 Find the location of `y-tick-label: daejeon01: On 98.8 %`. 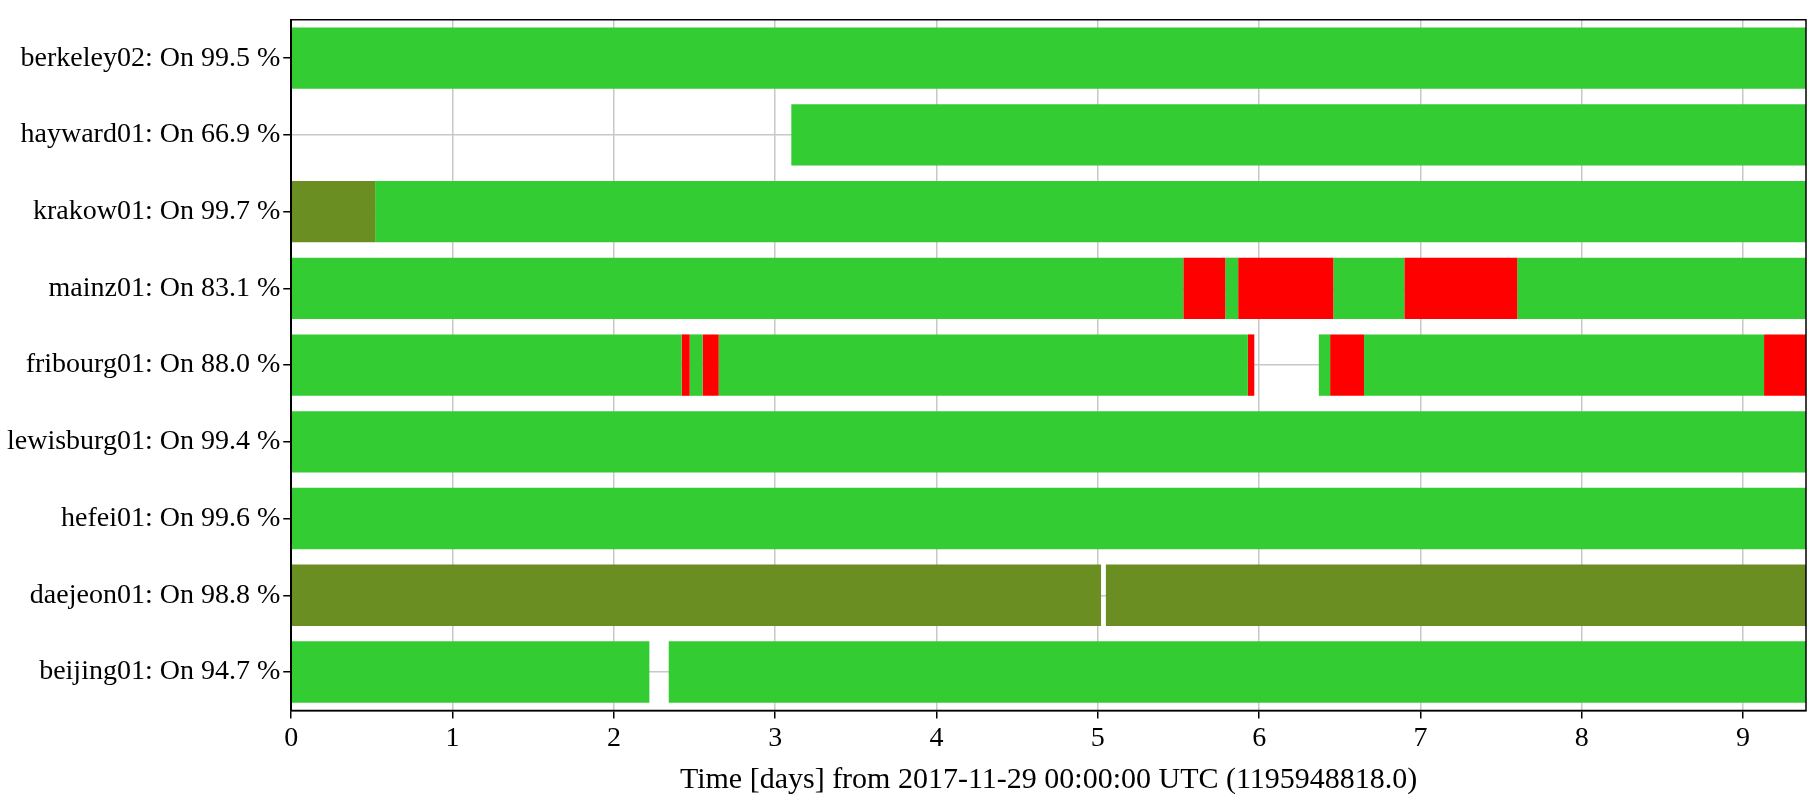

y-tick-label: daejeon01: On 98.8 % is located at coordinates (155, 593).